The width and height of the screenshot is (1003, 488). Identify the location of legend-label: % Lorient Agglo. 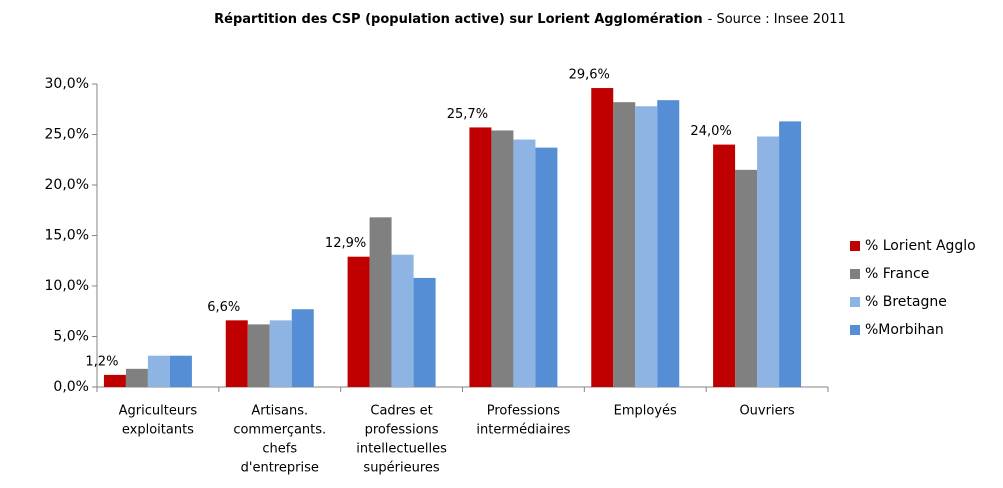
(920, 246).